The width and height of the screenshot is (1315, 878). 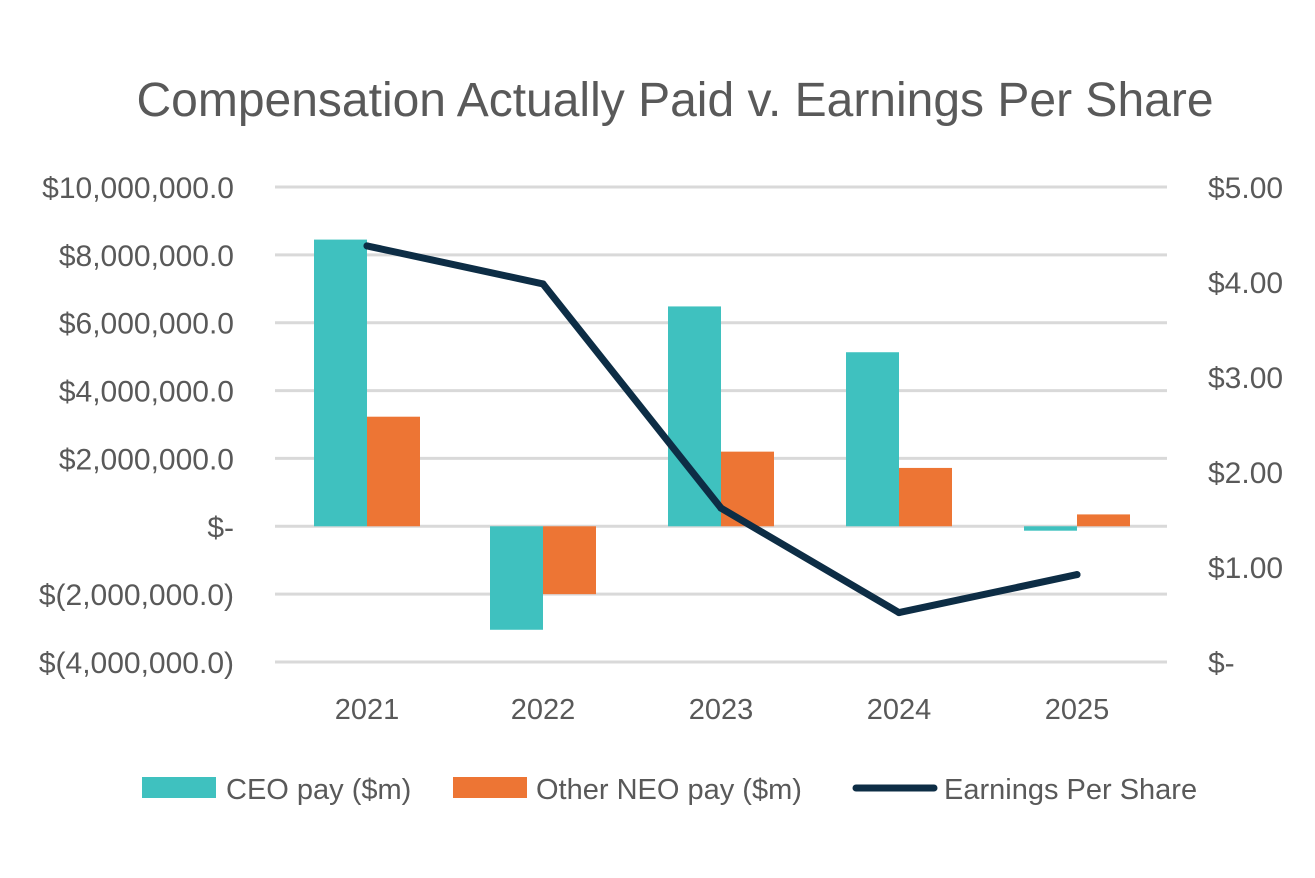 What do you see at coordinates (146, 459) in the screenshot?
I see `left-y-tick-label: $2,000,000.0` at bounding box center [146, 459].